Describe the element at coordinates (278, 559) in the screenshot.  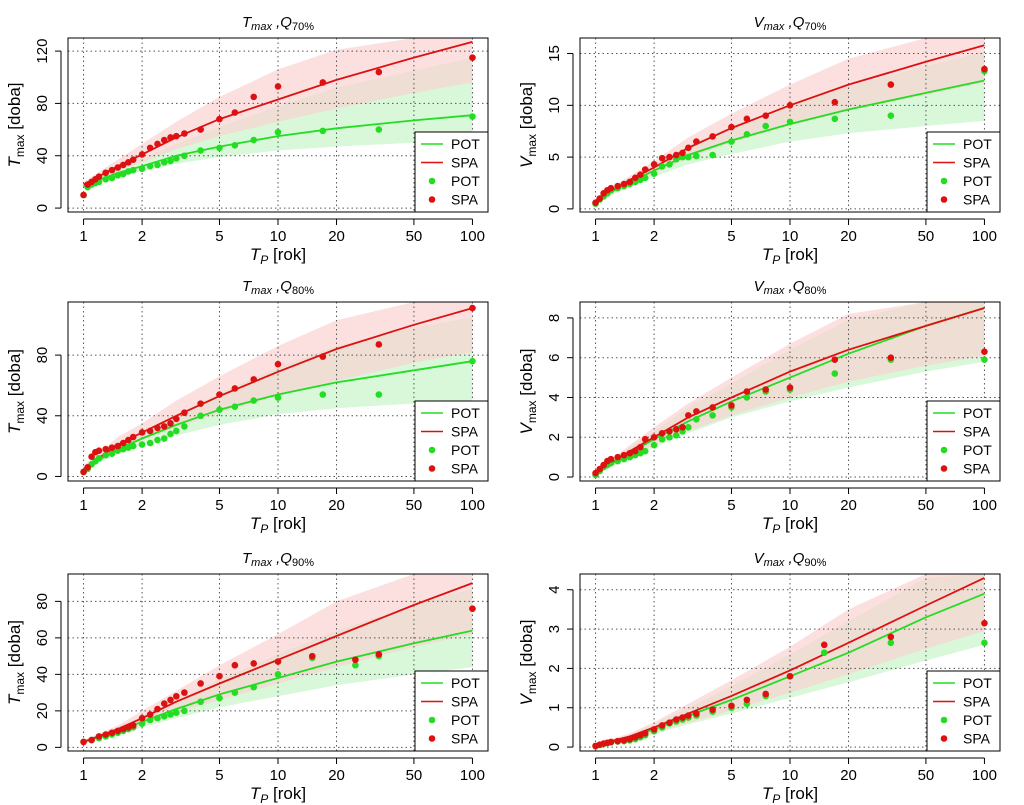
I see `chart-title: Tmax ,Q90%` at that location.